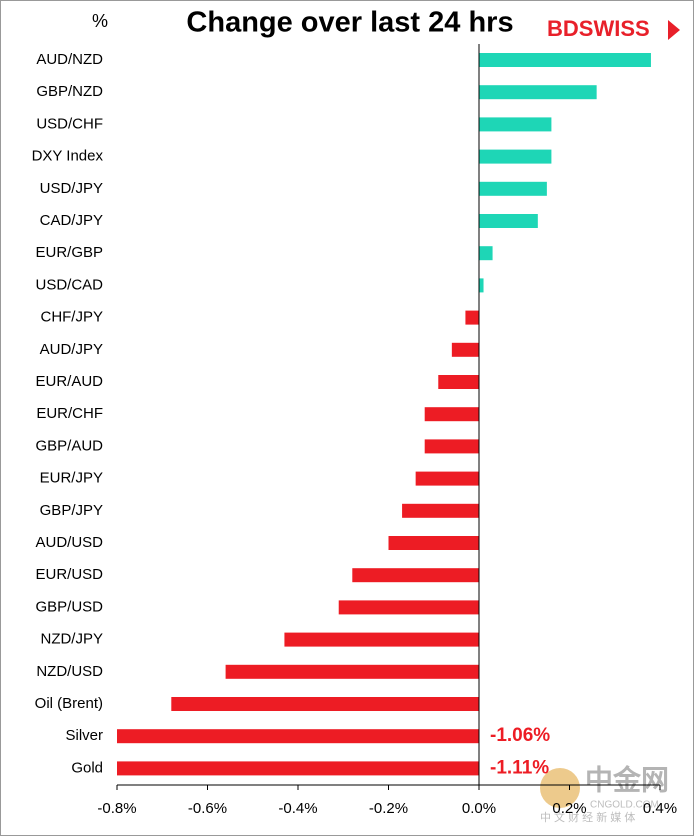 The image size is (694, 836). What do you see at coordinates (69, 413) in the screenshot?
I see `y-tick-label: EUR/CHF` at bounding box center [69, 413].